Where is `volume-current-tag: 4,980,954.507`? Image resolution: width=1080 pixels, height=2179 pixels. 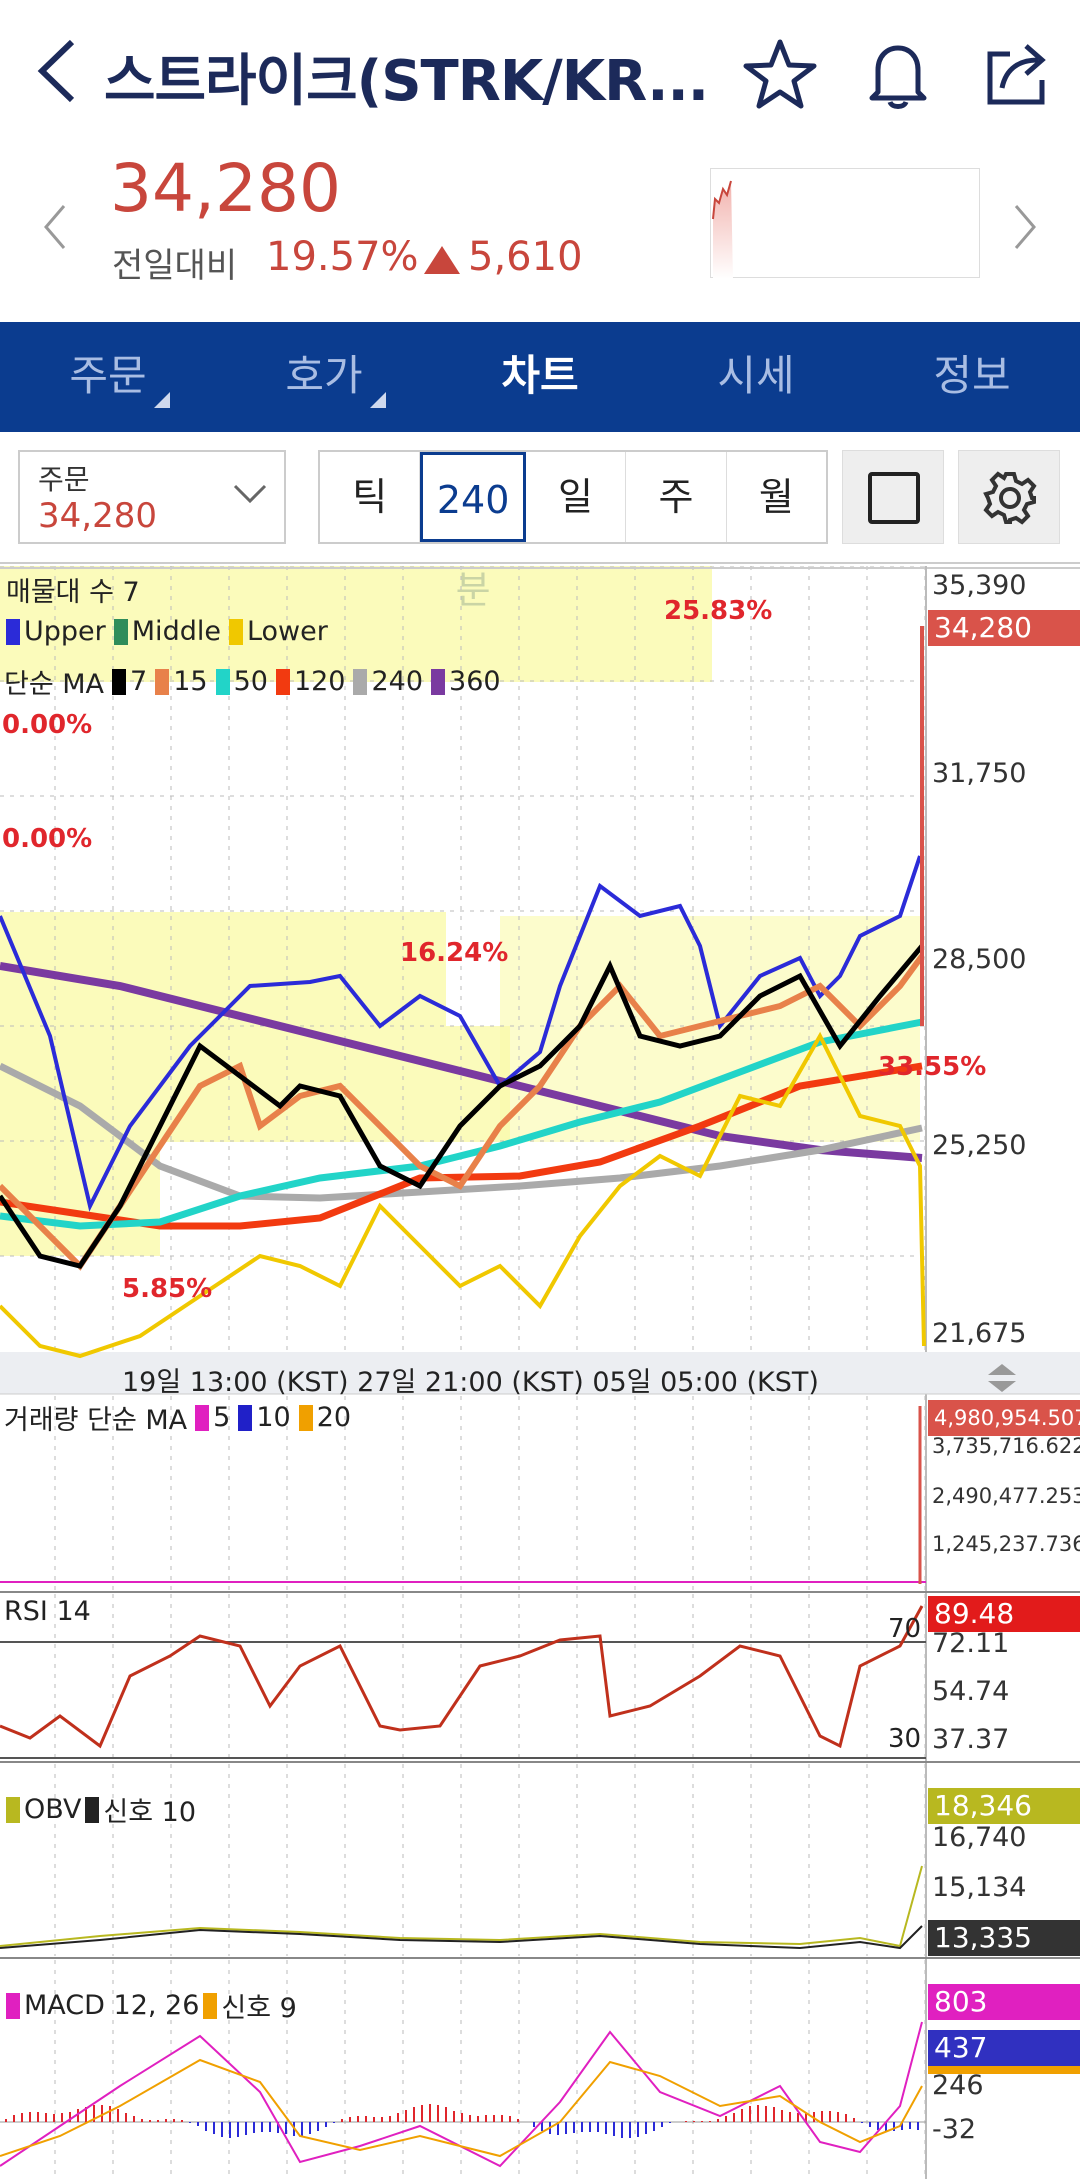
volume-current-tag: 4,980,954.507 is located at coordinates (1004, 1418).